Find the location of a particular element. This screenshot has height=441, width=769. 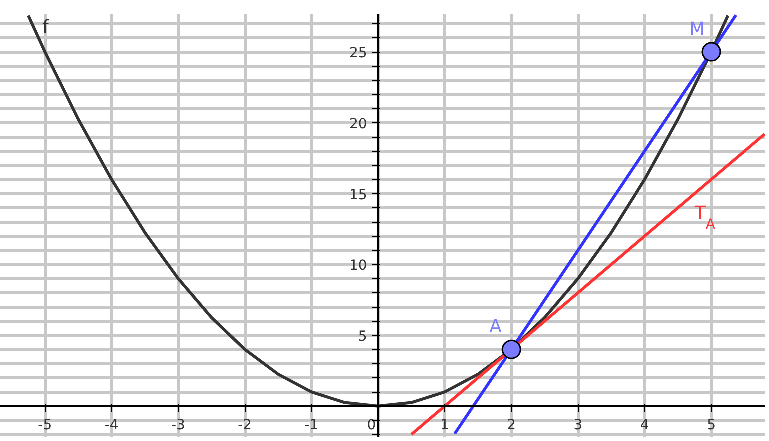

y-tick-label: 15 is located at coordinates (359, 195).